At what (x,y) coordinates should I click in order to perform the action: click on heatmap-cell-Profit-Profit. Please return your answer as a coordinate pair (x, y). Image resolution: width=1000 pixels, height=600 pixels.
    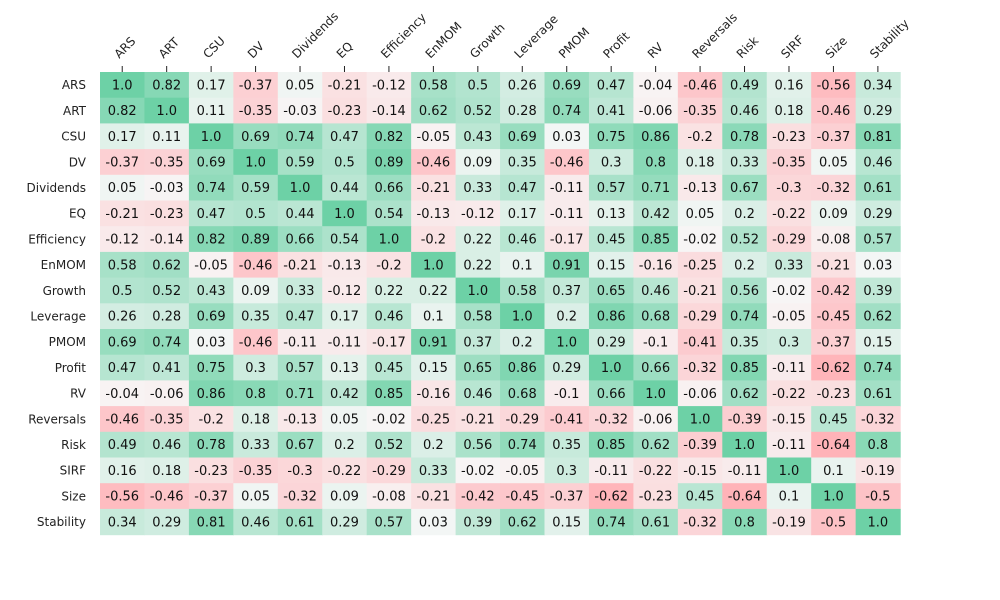
    Looking at the image, I should click on (611, 367).